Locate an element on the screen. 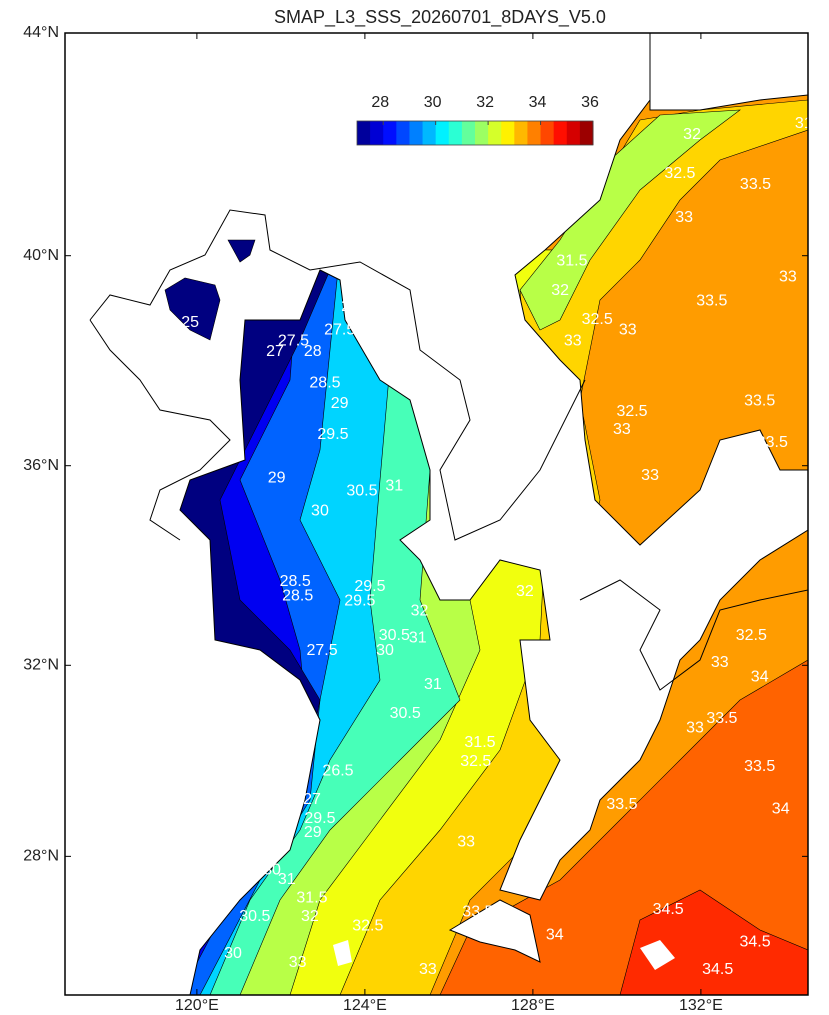  colorbar-tick-label: 34 is located at coordinates (538, 102).